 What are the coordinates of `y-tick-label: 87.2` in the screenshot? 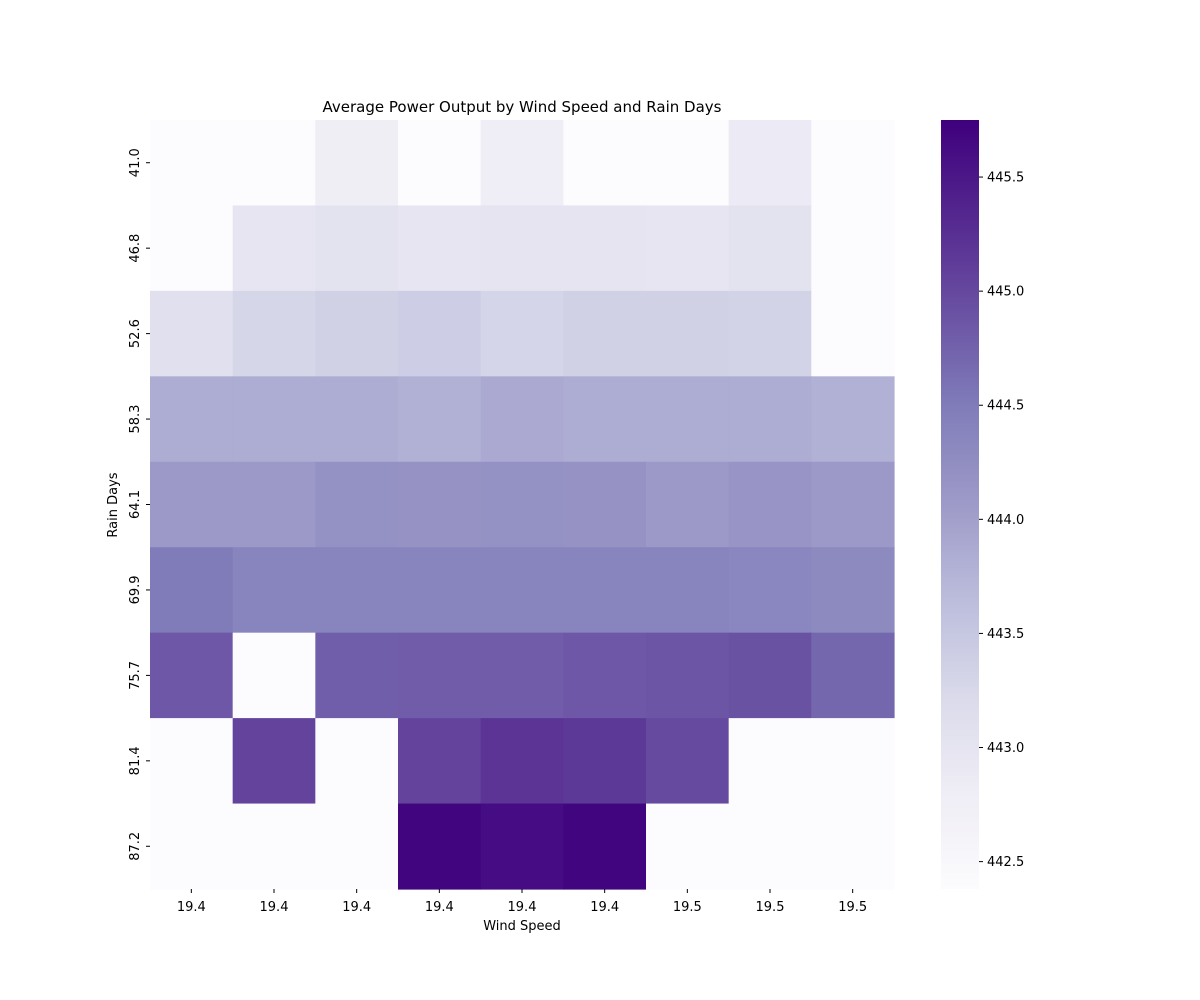 It's located at (135, 846).